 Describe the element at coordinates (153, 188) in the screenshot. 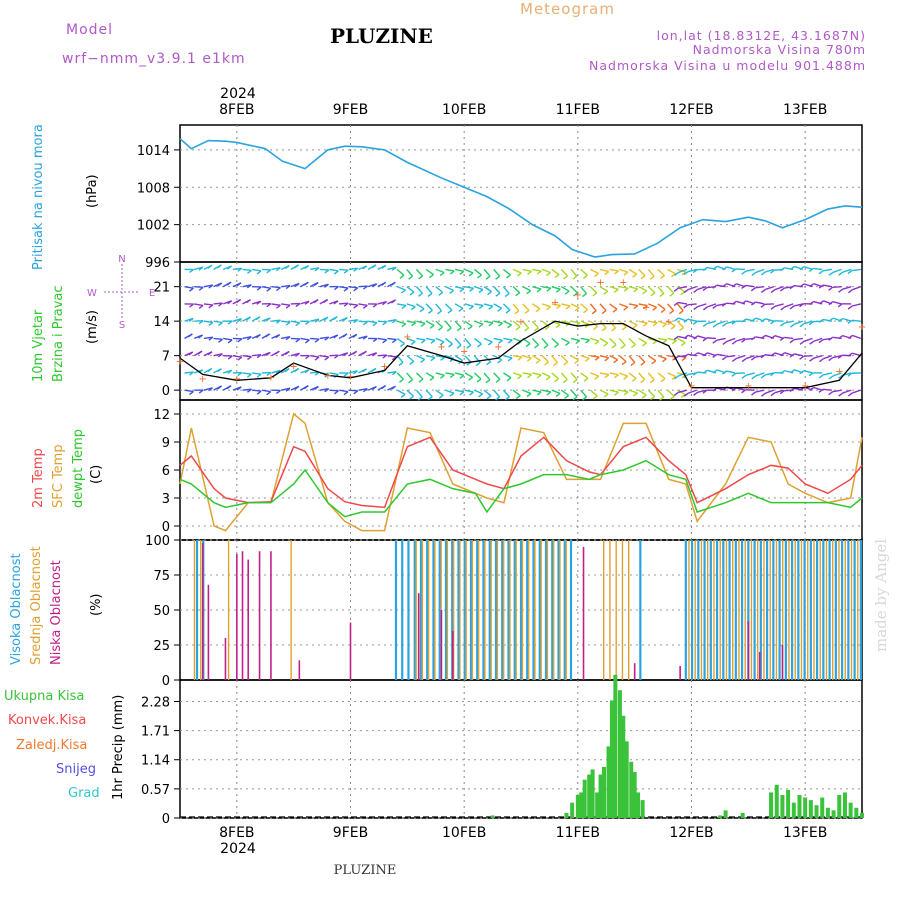

I see `y-tick-label: 1008` at that location.